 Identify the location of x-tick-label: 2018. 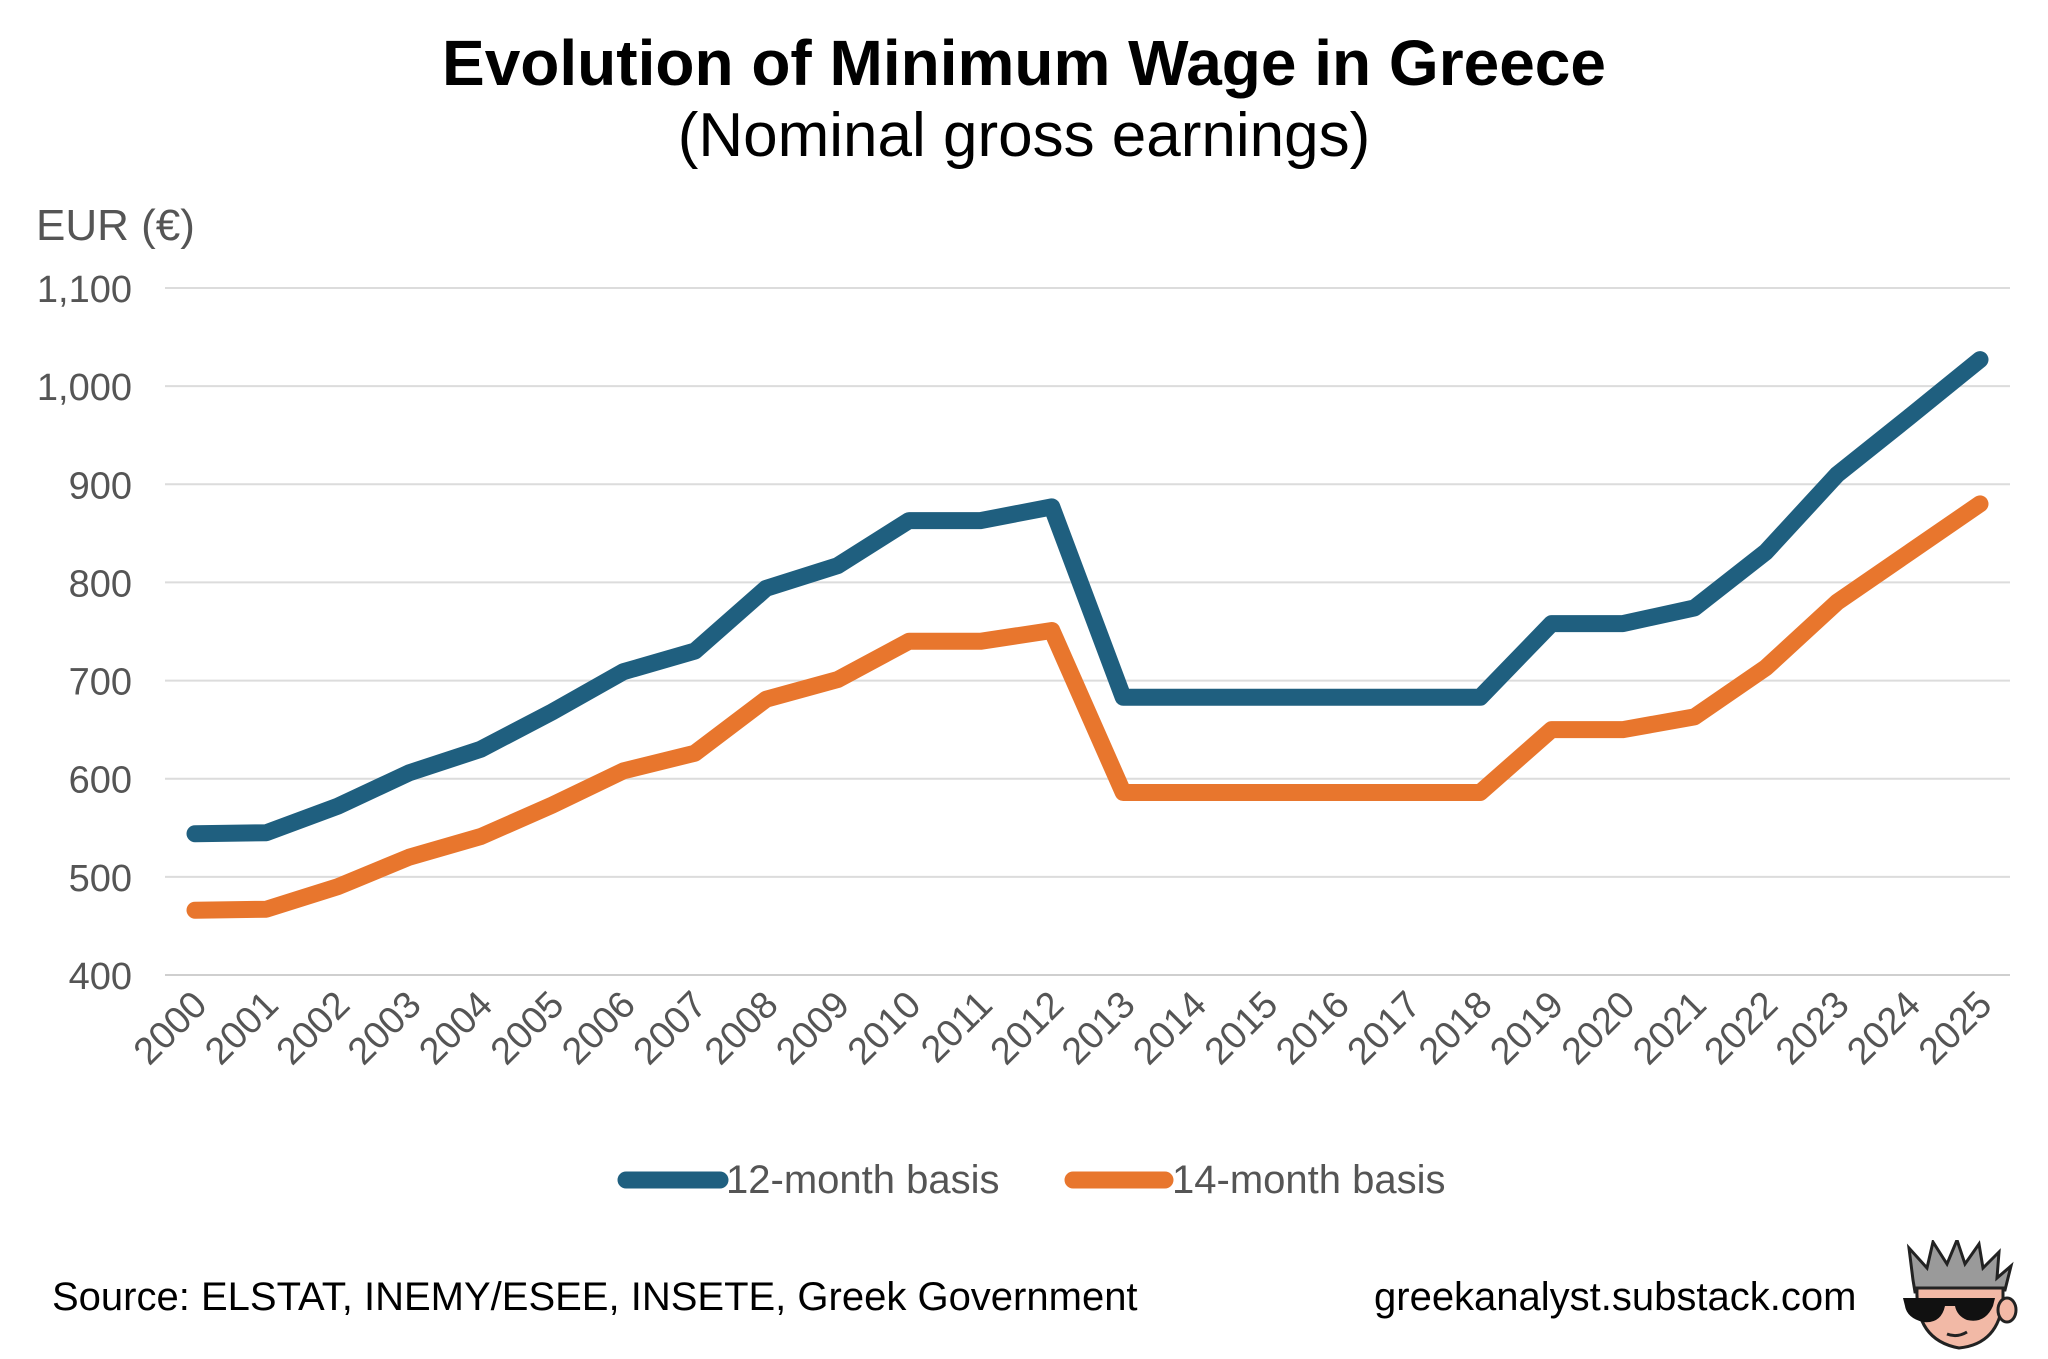
(1455, 1028).